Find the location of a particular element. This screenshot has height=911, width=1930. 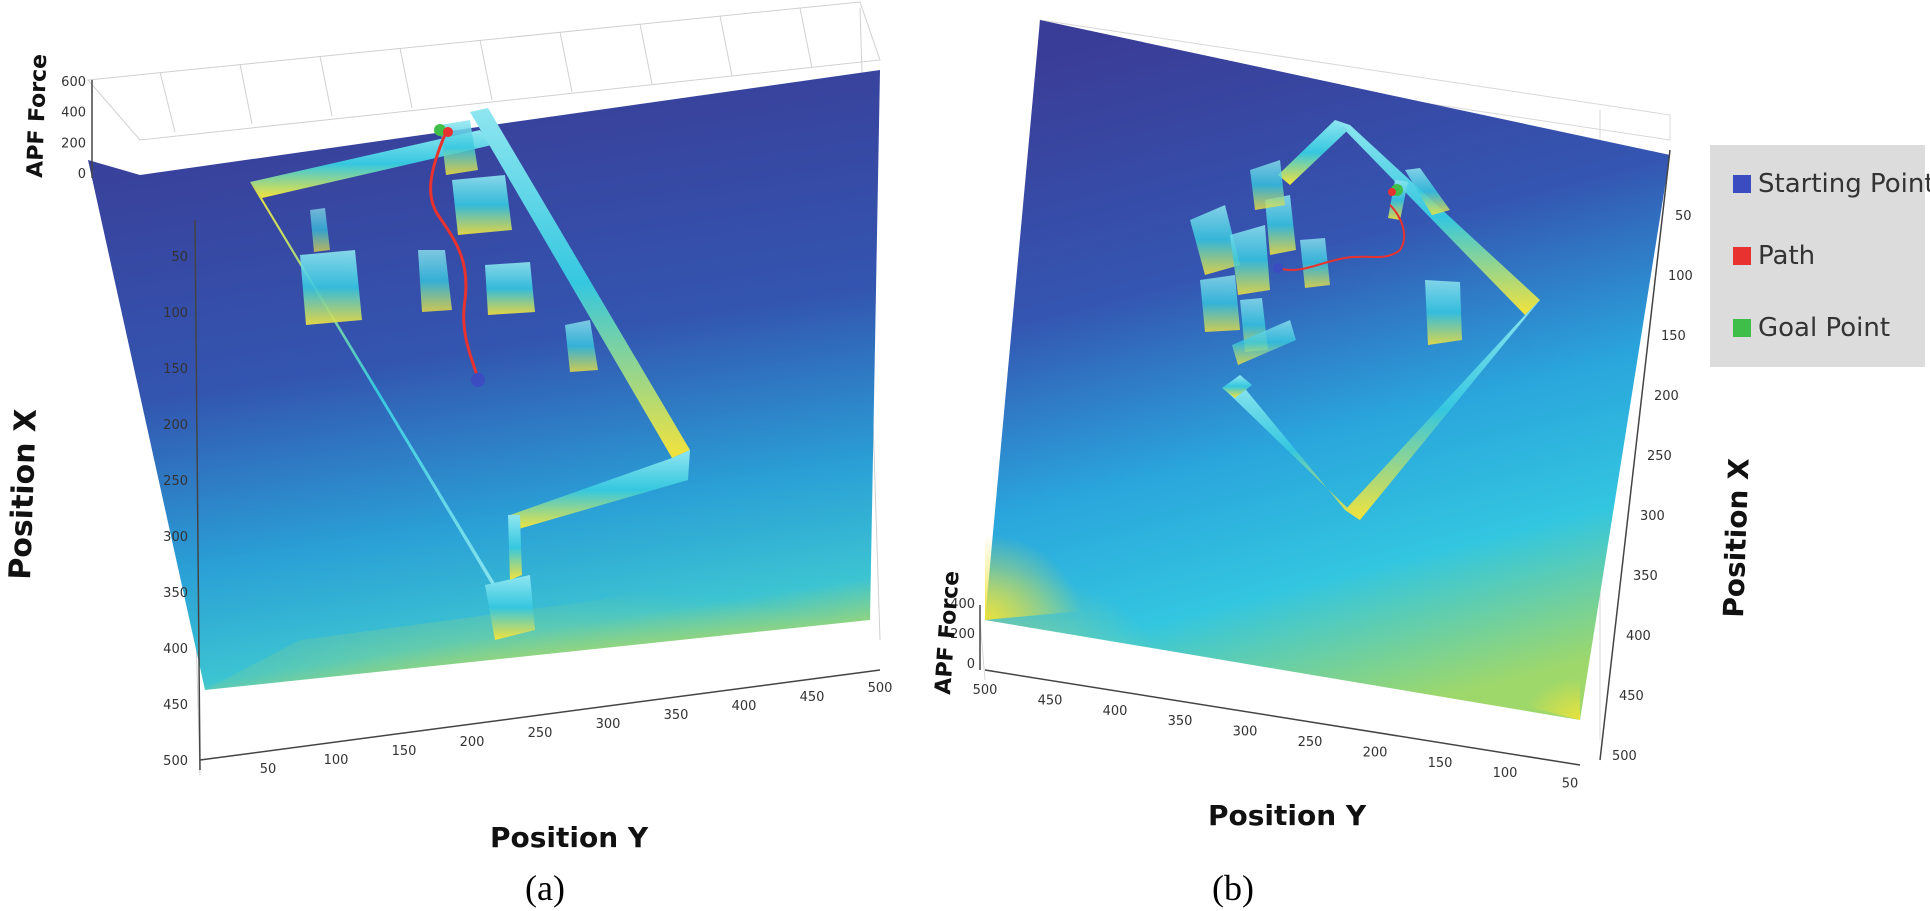

panel-b-x-tick: 150 is located at coordinates (1440, 763).